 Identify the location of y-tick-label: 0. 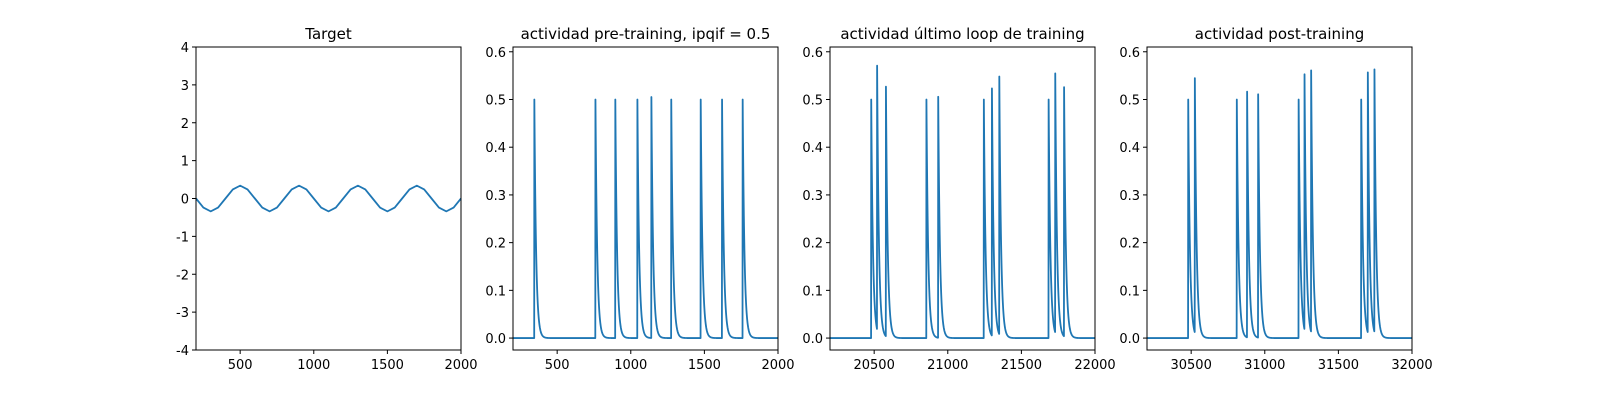
(185, 200).